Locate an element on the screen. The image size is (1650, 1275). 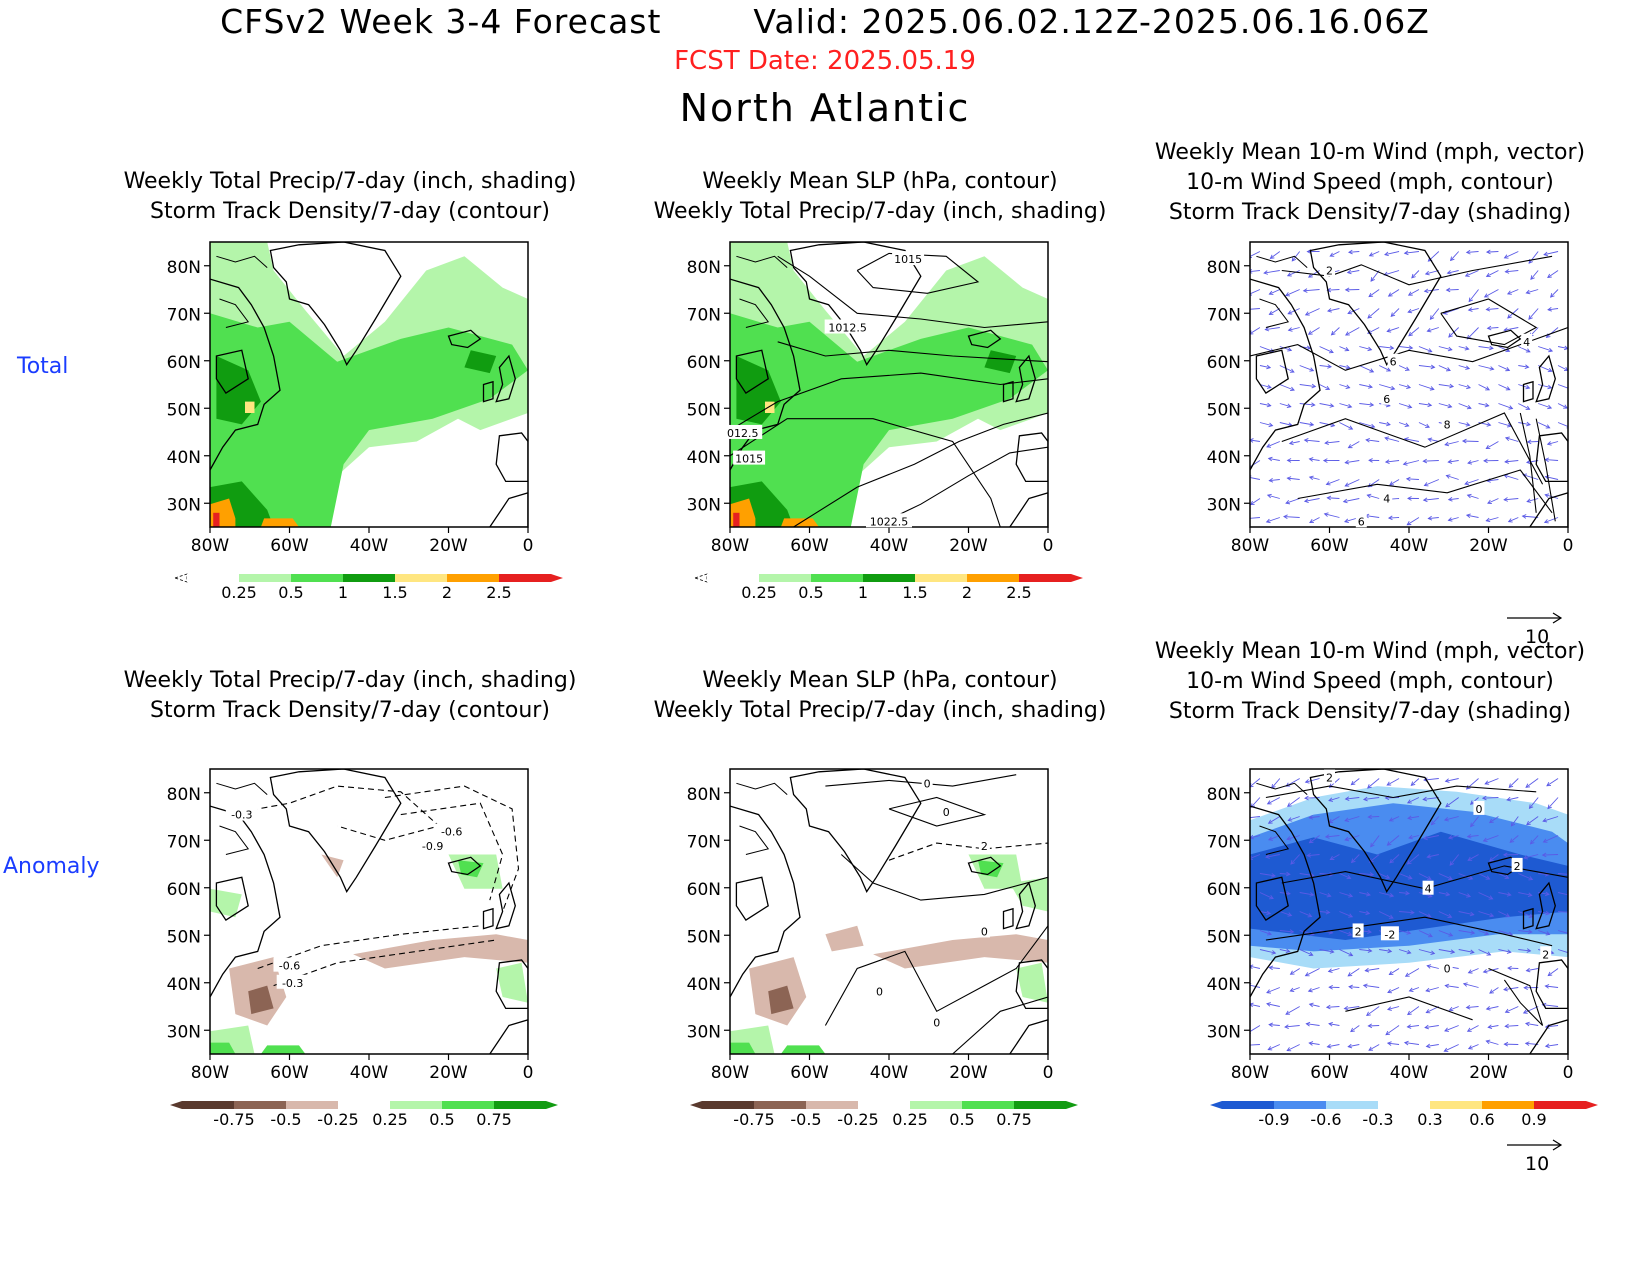
lat-tick-label: 50N is located at coordinates (1224, 410).